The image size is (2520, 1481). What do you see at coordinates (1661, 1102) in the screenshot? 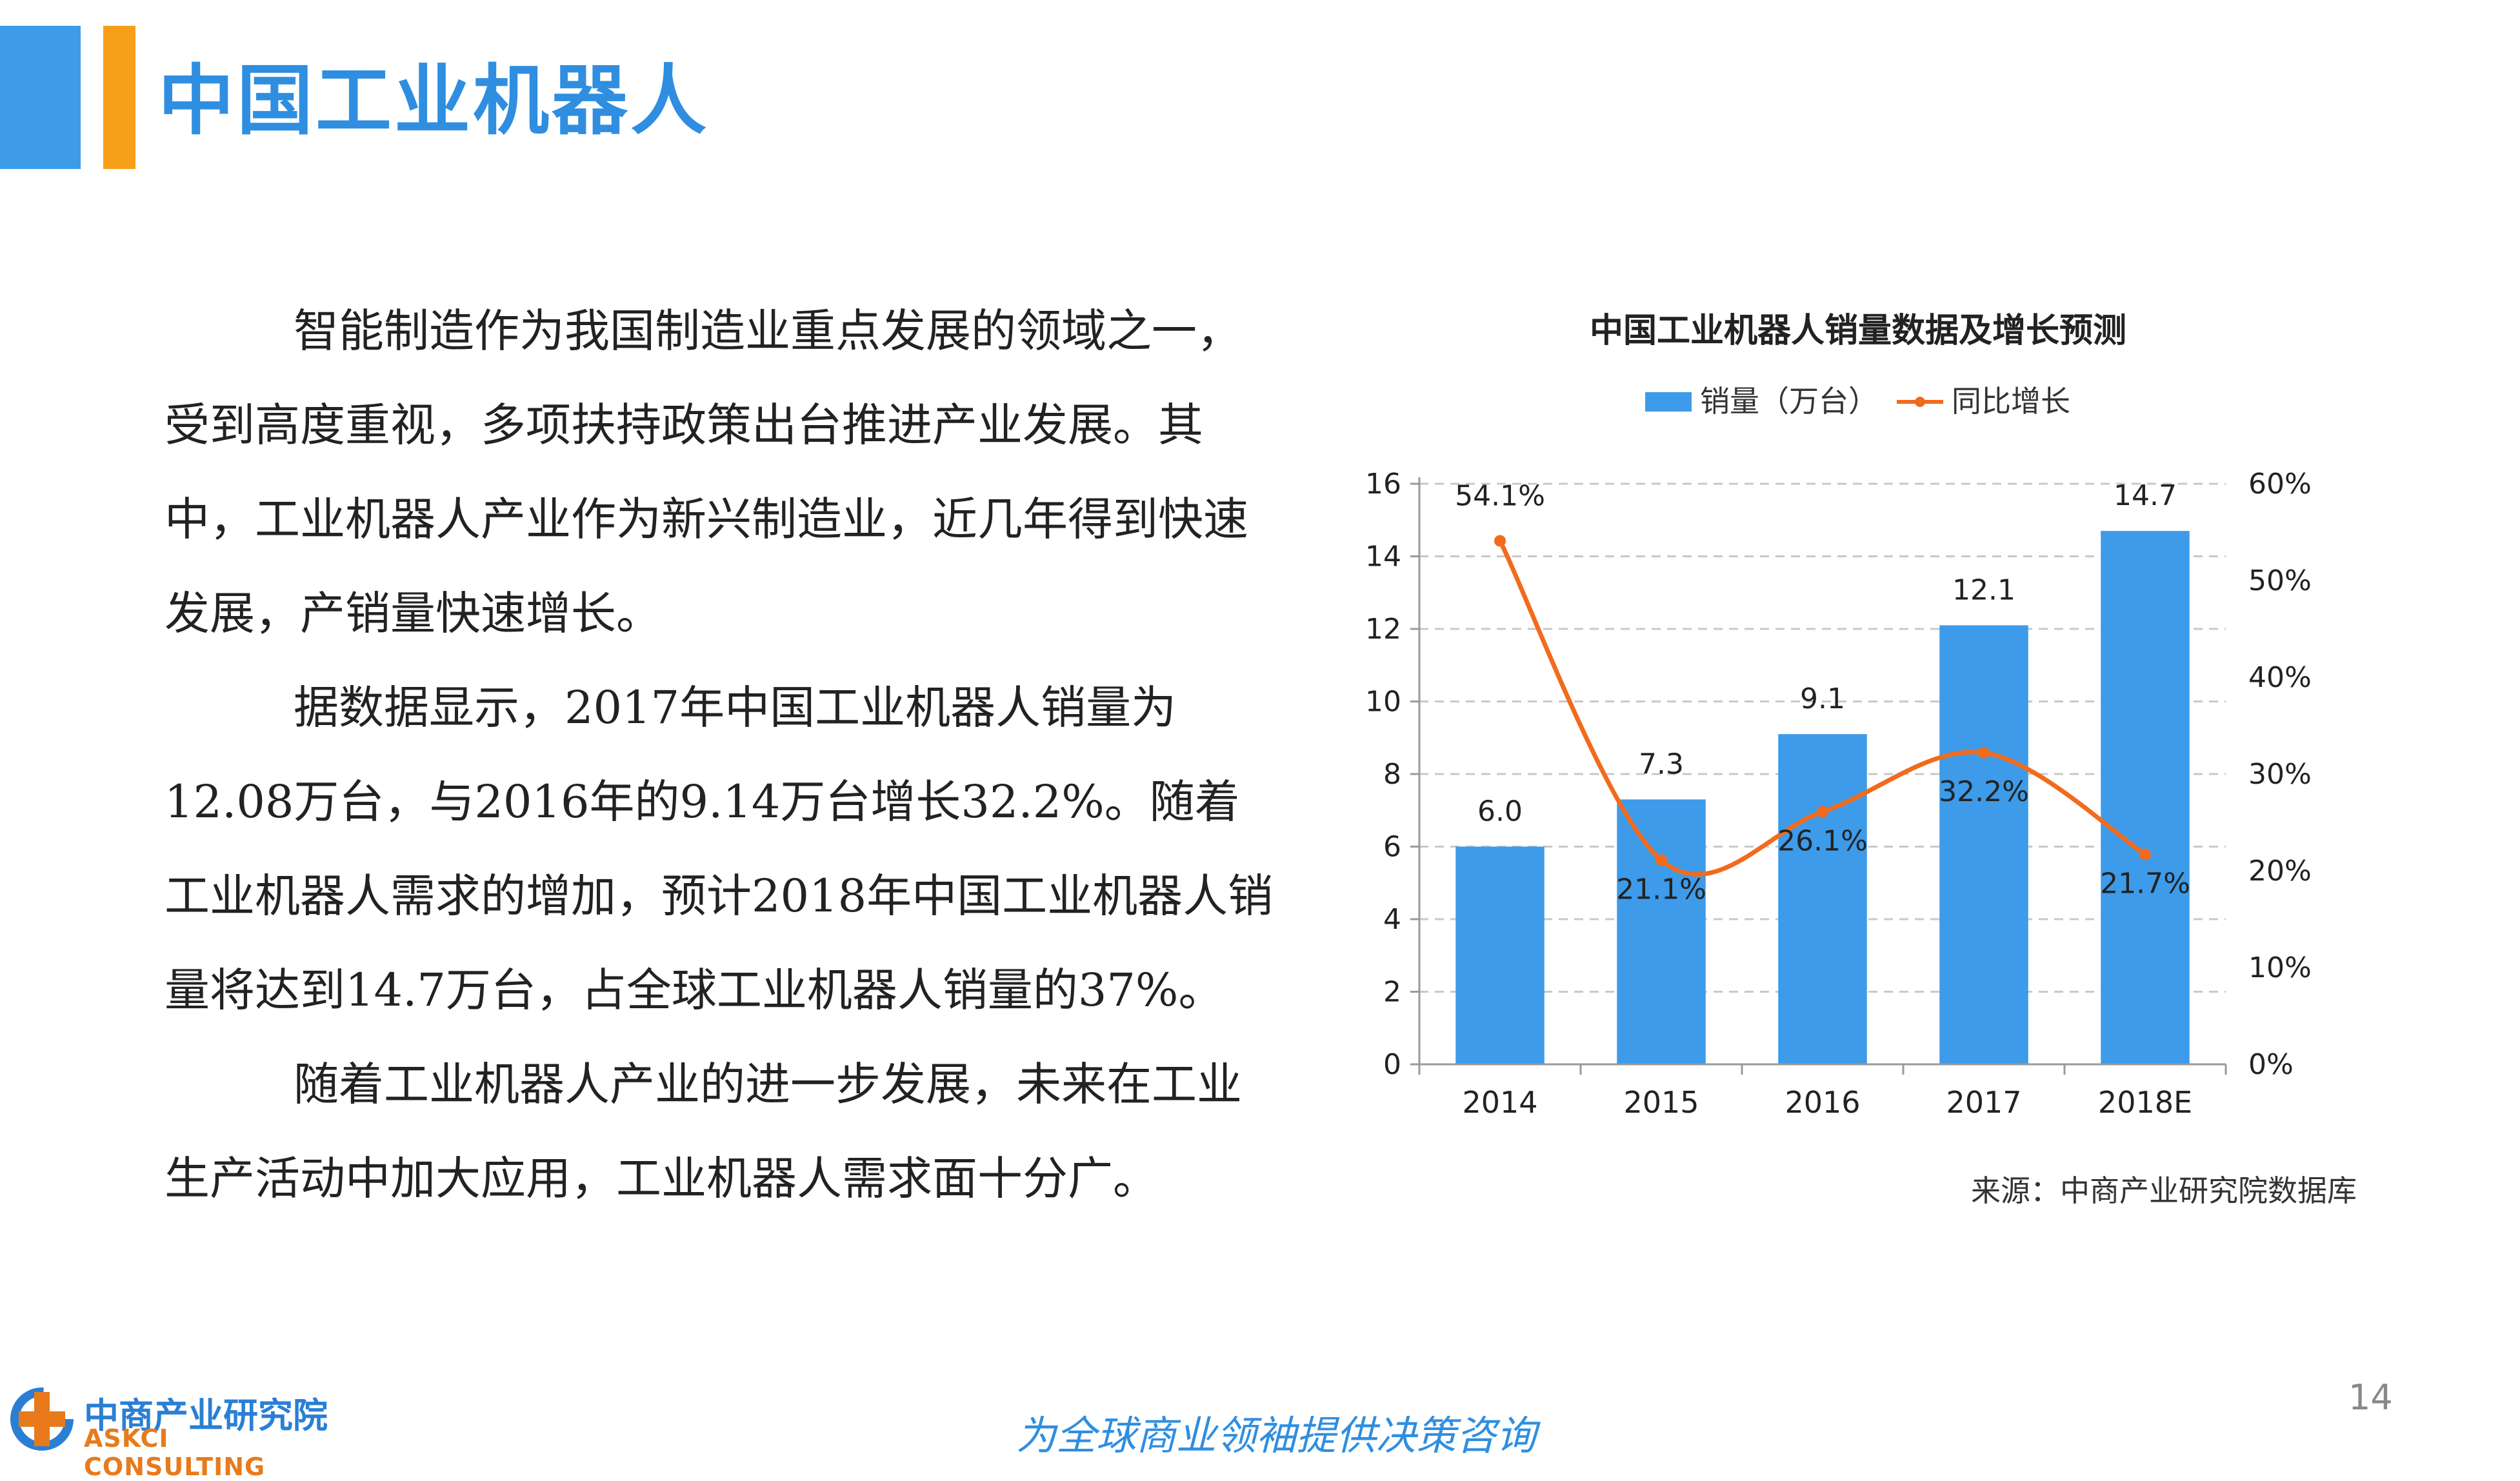
I see `x-category-label: 2015` at bounding box center [1661, 1102].